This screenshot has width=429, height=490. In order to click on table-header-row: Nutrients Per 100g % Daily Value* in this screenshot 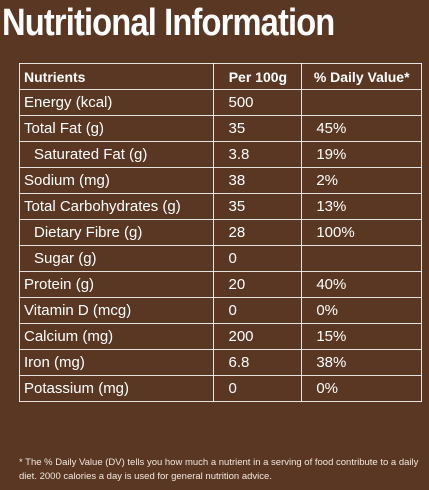, I will do `click(220, 76)`.